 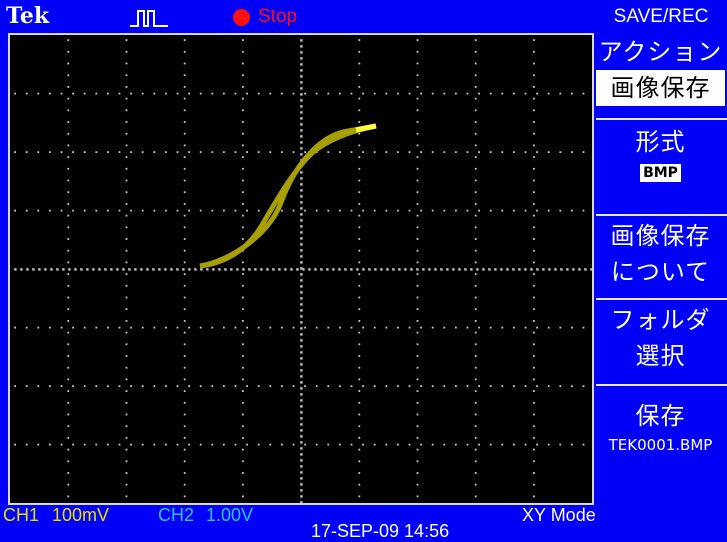 I want to click on folder-line1: フォルダ, so click(x=660, y=320).